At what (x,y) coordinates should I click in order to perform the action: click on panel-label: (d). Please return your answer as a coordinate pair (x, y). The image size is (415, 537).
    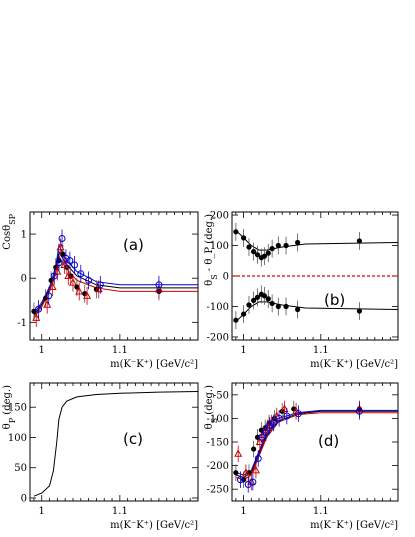
    Looking at the image, I should click on (328, 441).